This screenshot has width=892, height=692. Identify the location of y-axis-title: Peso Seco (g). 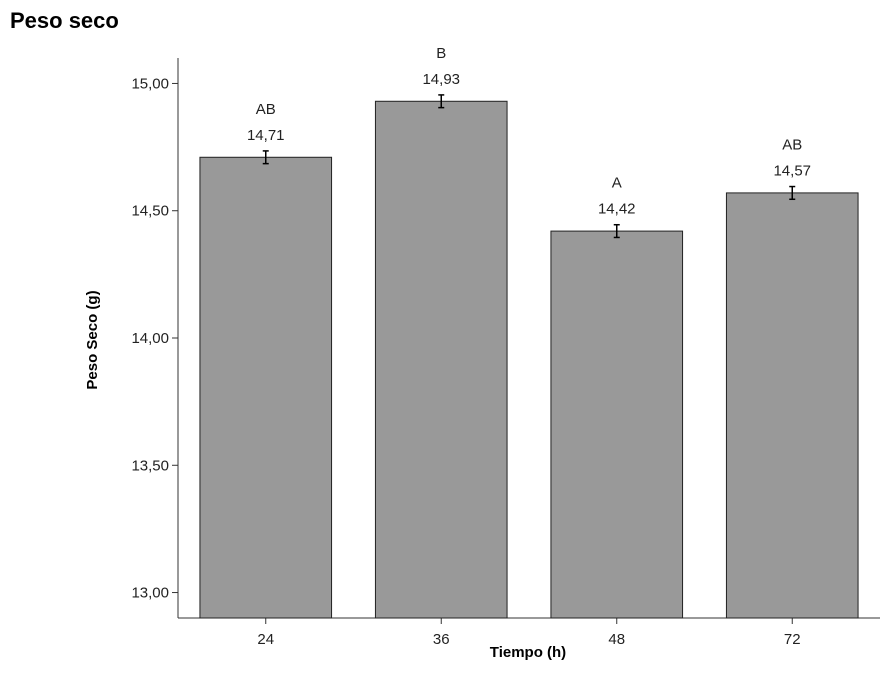
(92, 339).